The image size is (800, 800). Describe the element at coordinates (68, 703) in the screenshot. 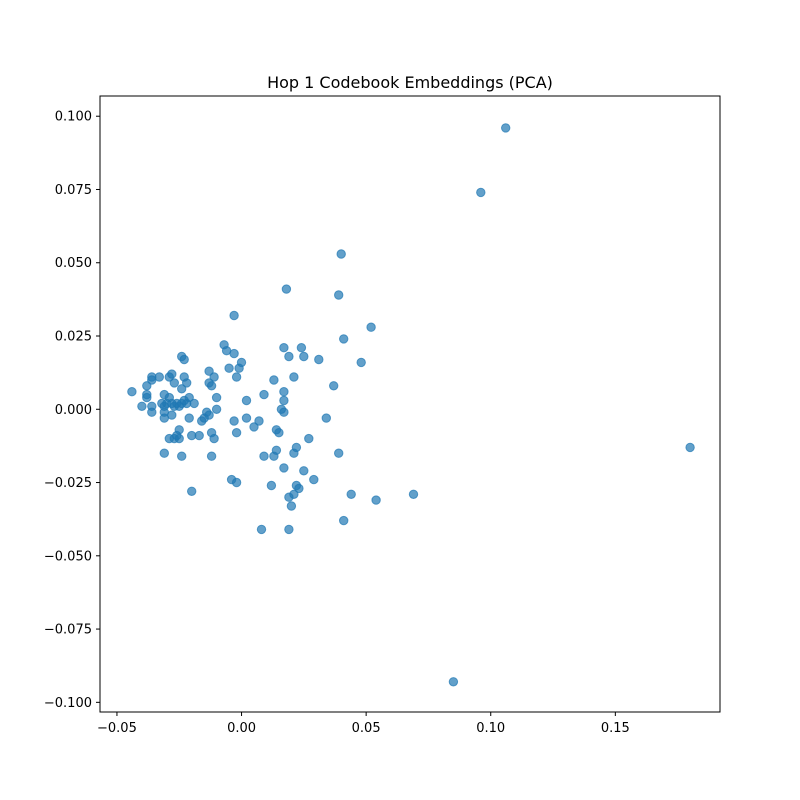

I see `y-tick-label: −0.100` at that location.